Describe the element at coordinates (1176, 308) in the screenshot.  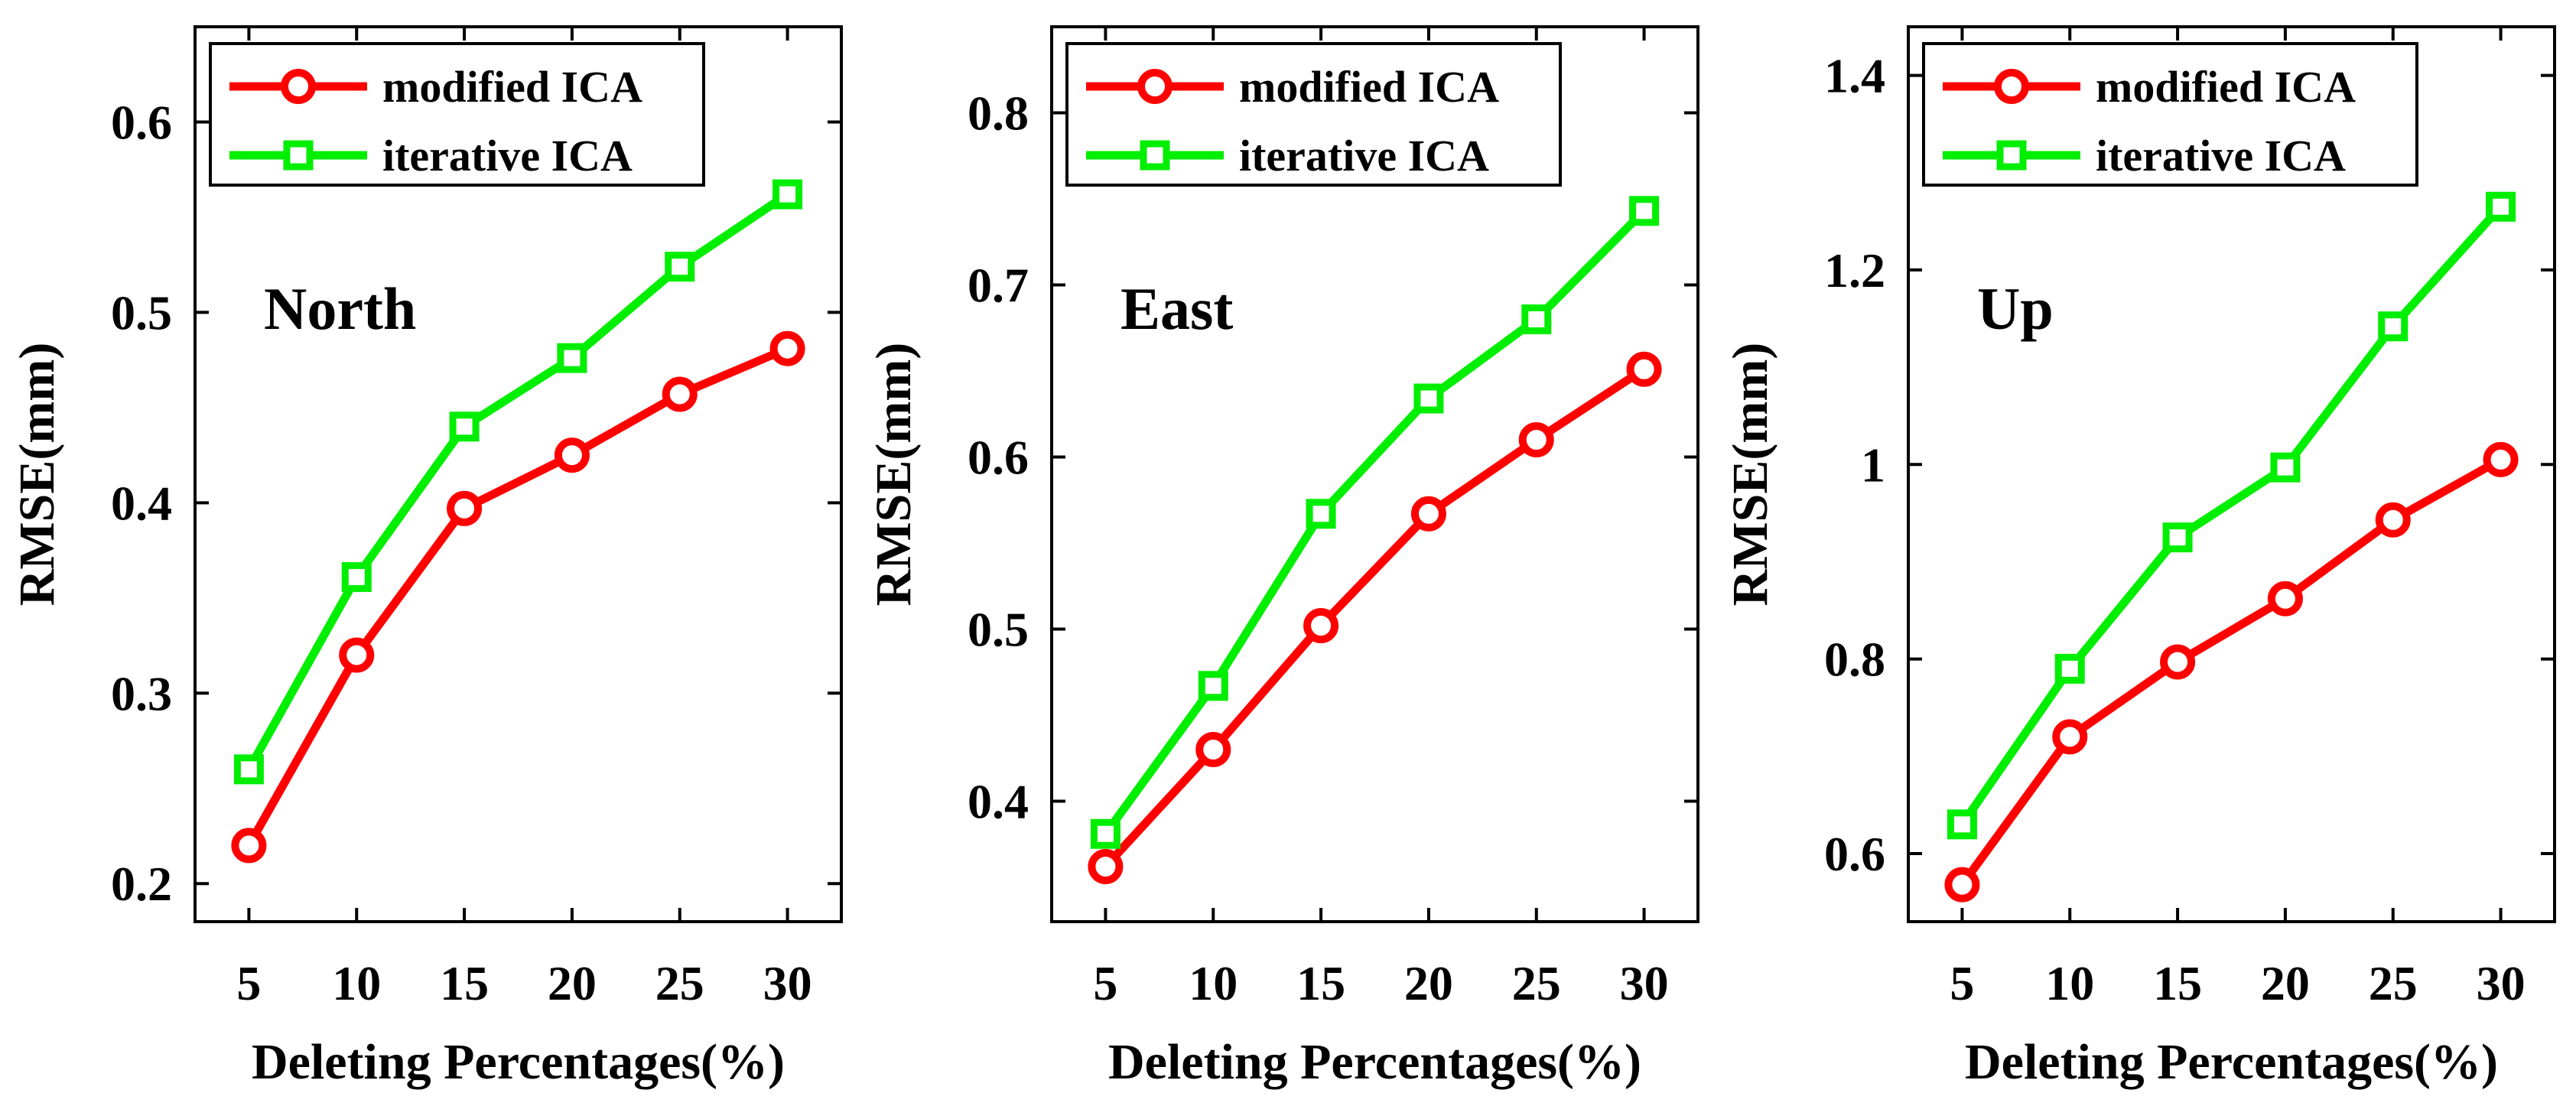
I see `panel-title: East` at that location.